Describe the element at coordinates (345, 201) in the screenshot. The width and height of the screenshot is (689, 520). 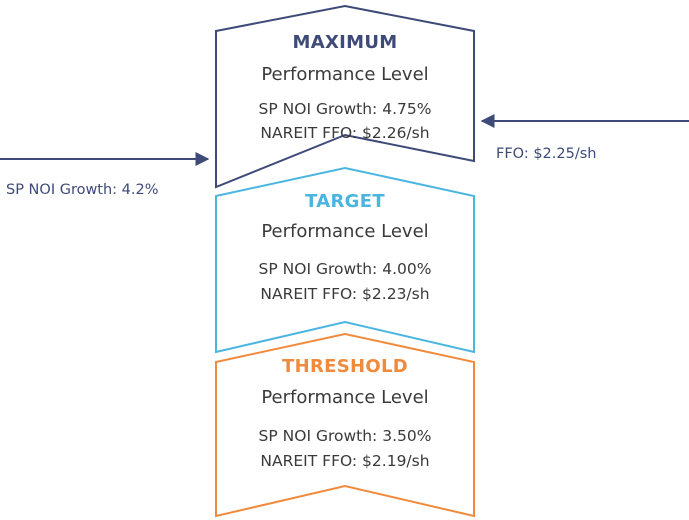
I see `level-target-title: TARGET` at that location.